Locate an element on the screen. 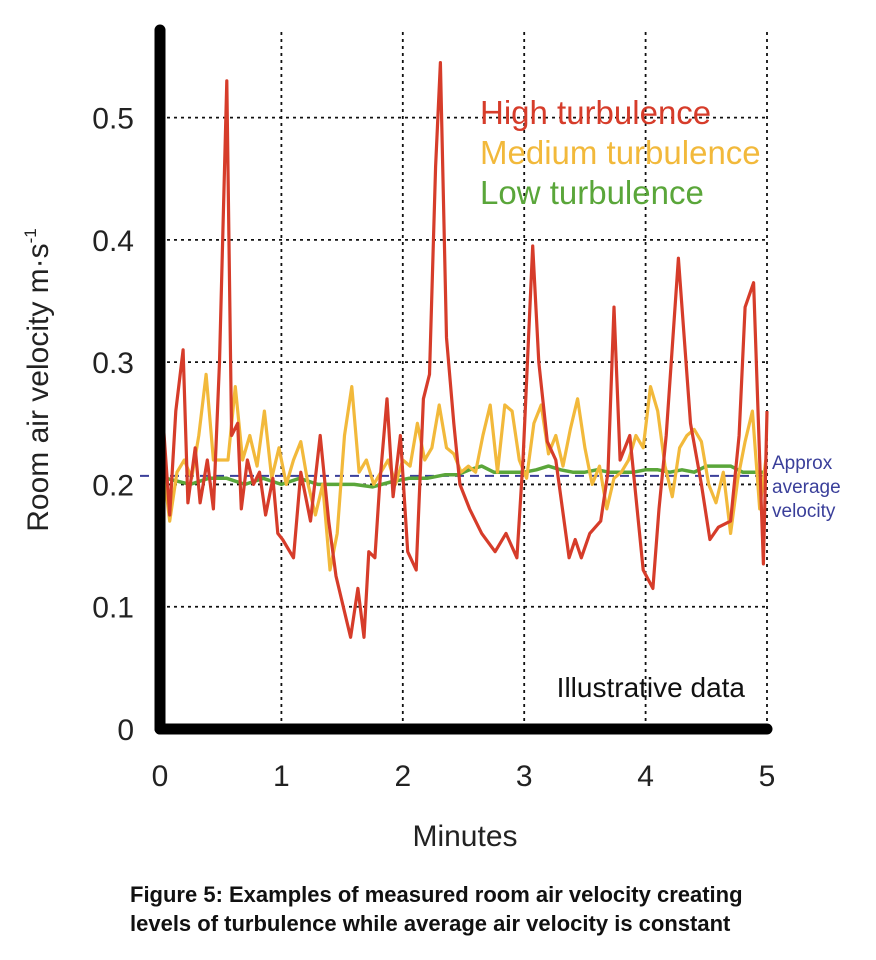 The height and width of the screenshot is (960, 876). illustrative-data-annotation: Illustrative data is located at coordinates (651, 687).